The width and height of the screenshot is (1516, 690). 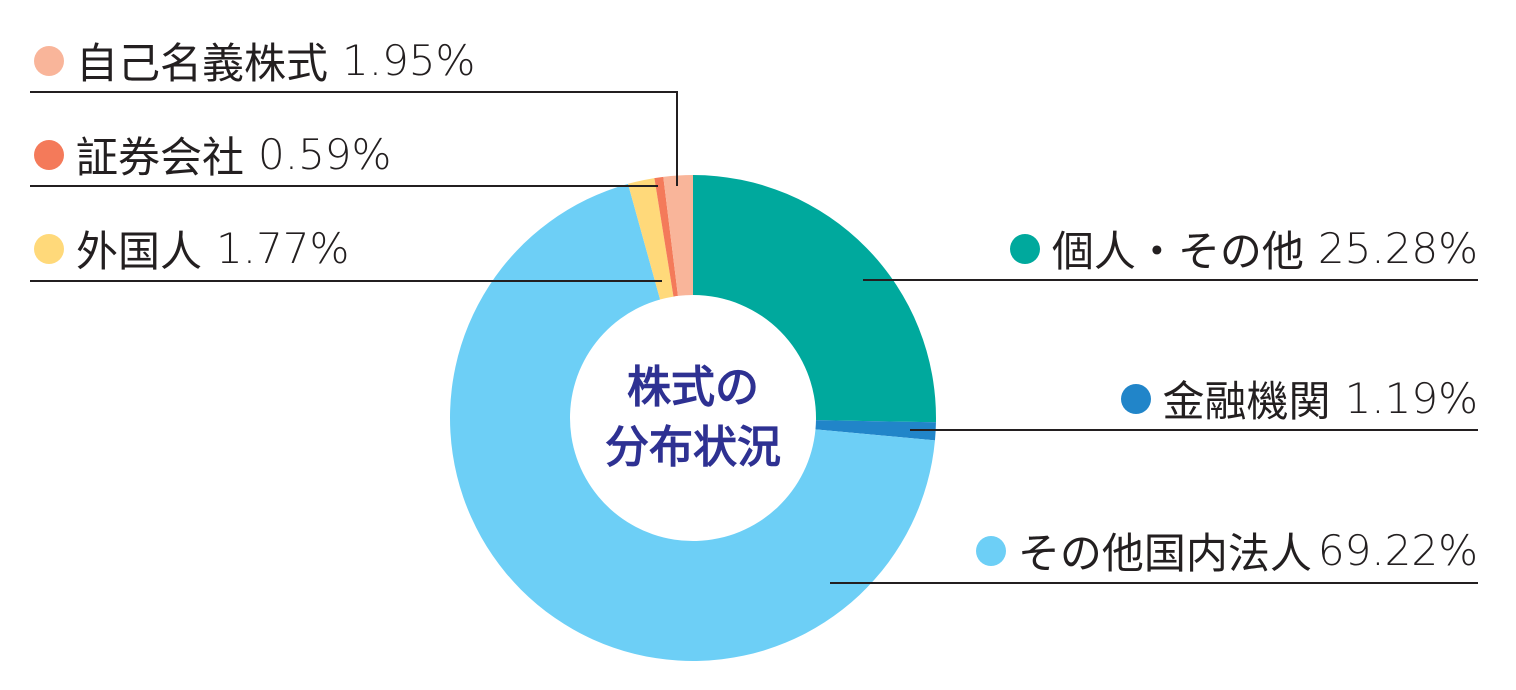 I want to click on leader-line-jiko, so click(x=354, y=138).